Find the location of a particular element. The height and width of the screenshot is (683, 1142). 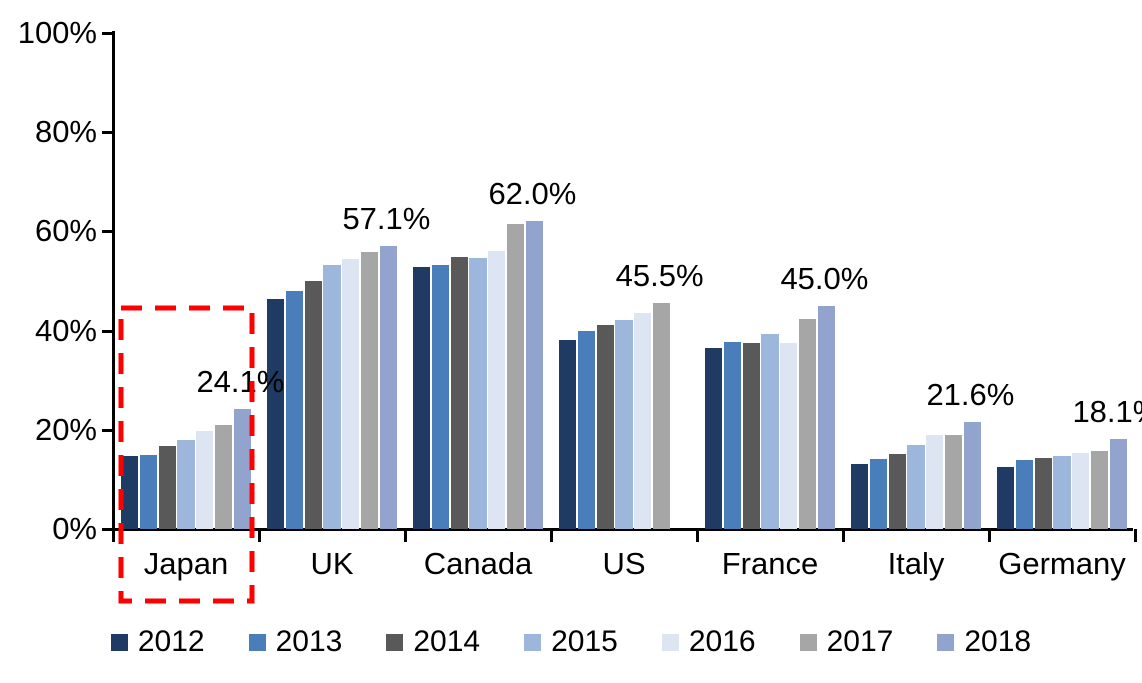

bar-japan-2018 is located at coordinates (242, 469).